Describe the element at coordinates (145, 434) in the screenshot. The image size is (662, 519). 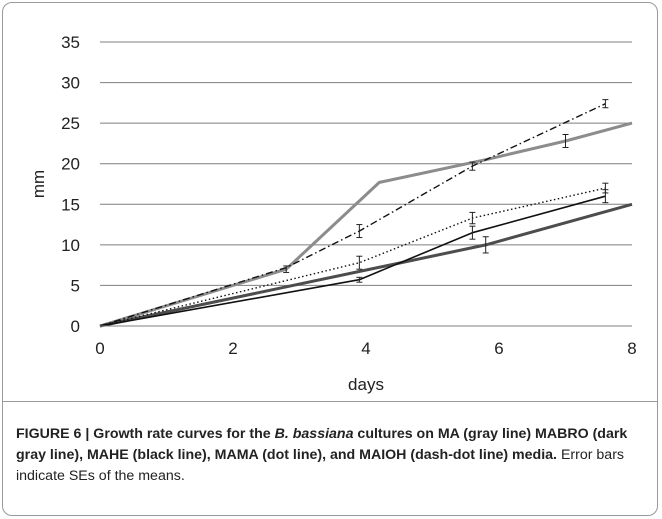
I see `caption-bold-prefix: FIGURE 6 | Growth rate curves for the` at that location.